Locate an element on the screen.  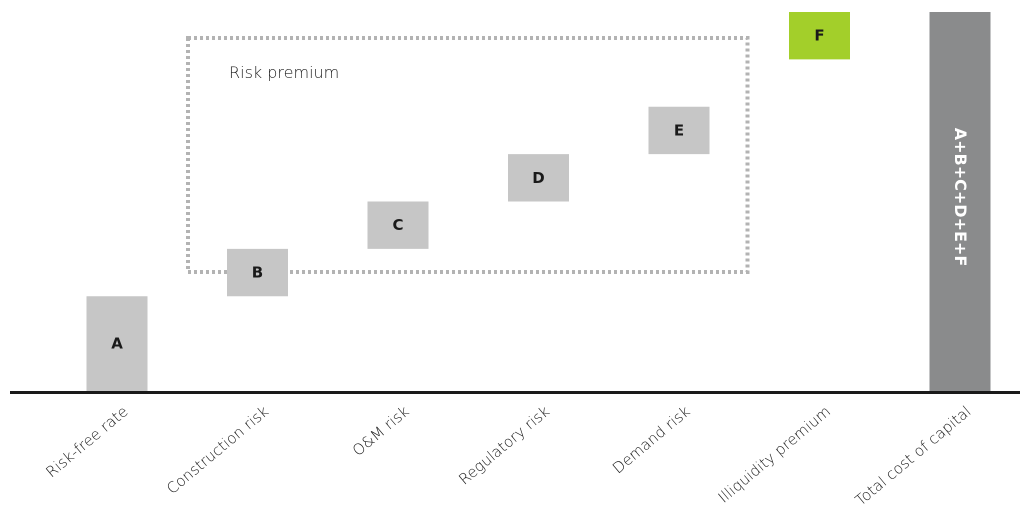
bar-illiquidity-premium is located at coordinates (819, 36).